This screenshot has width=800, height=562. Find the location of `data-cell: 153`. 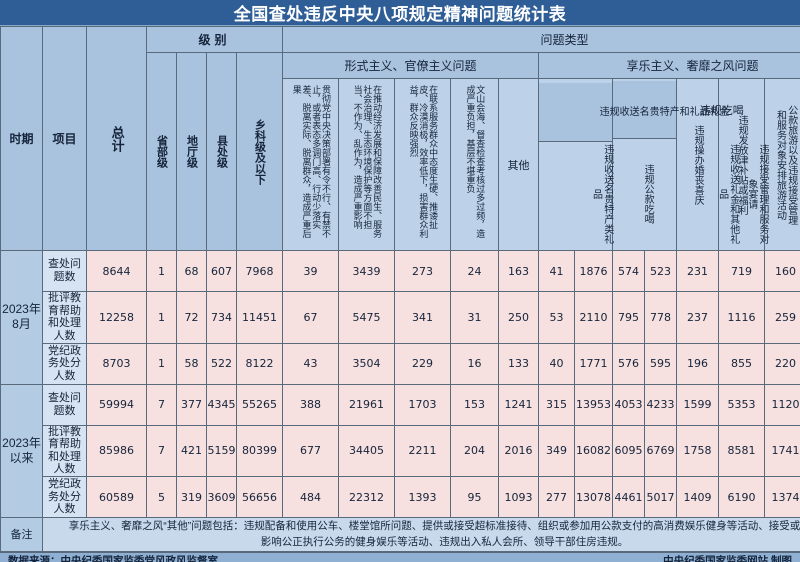

data-cell: 153 is located at coordinates (475, 404).